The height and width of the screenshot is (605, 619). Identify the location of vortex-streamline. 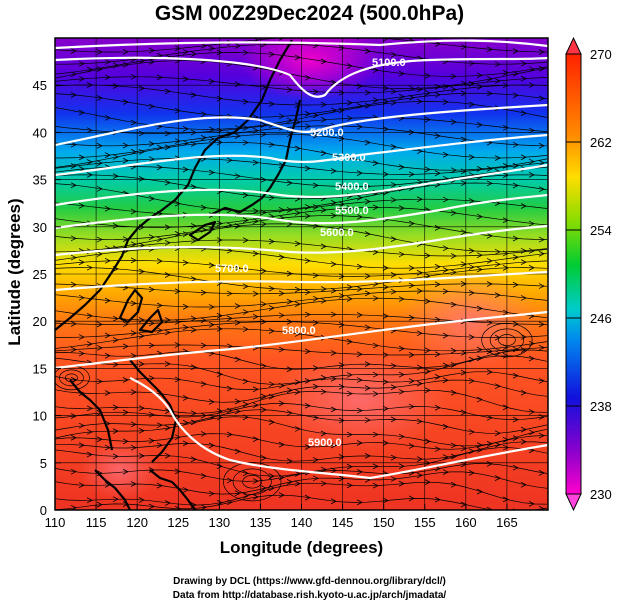
(252, 482).